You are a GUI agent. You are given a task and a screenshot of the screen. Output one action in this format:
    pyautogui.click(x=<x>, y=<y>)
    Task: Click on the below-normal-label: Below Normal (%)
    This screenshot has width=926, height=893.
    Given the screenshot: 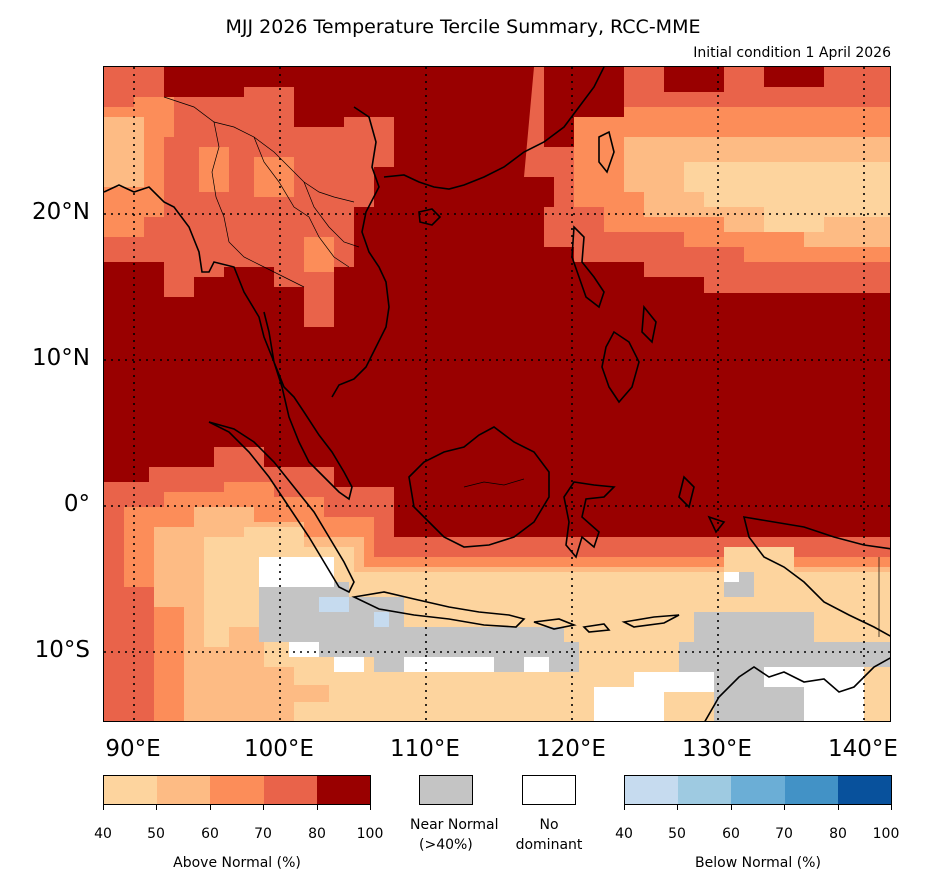 What is the action you would take?
    pyautogui.click(x=758, y=863)
    